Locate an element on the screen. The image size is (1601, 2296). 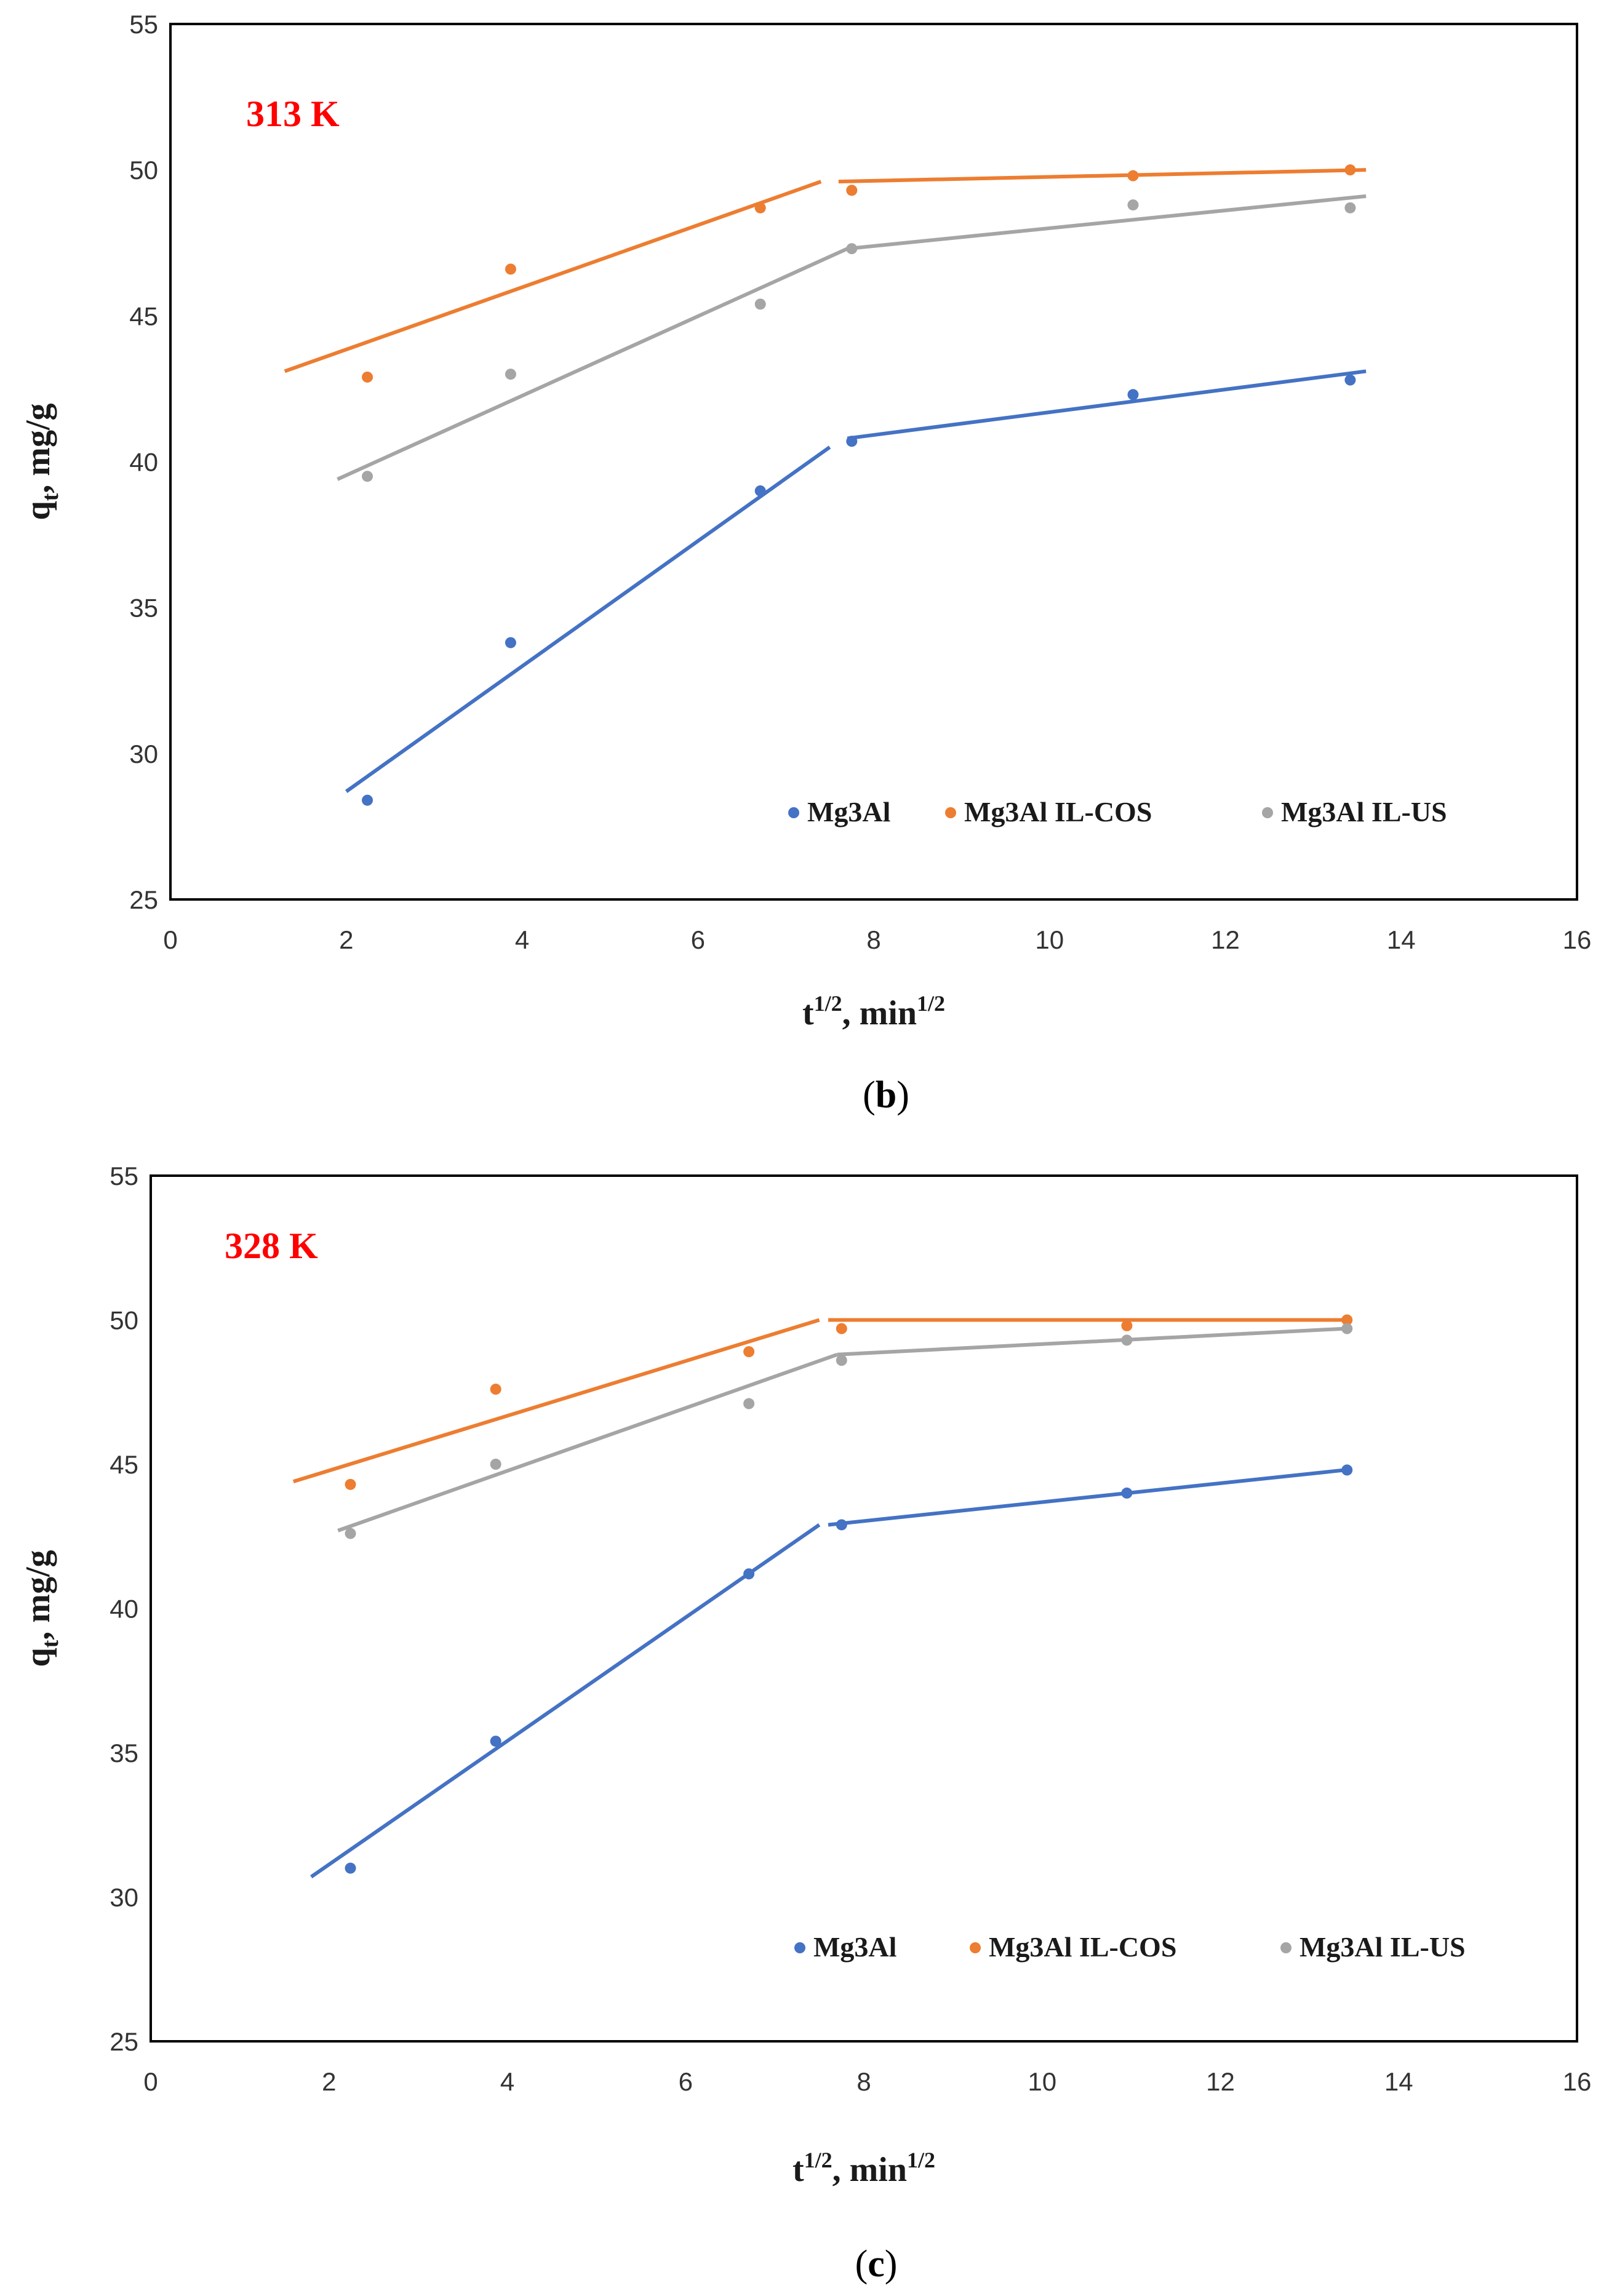
y-tick-label: 55 is located at coordinates (124, 1176).